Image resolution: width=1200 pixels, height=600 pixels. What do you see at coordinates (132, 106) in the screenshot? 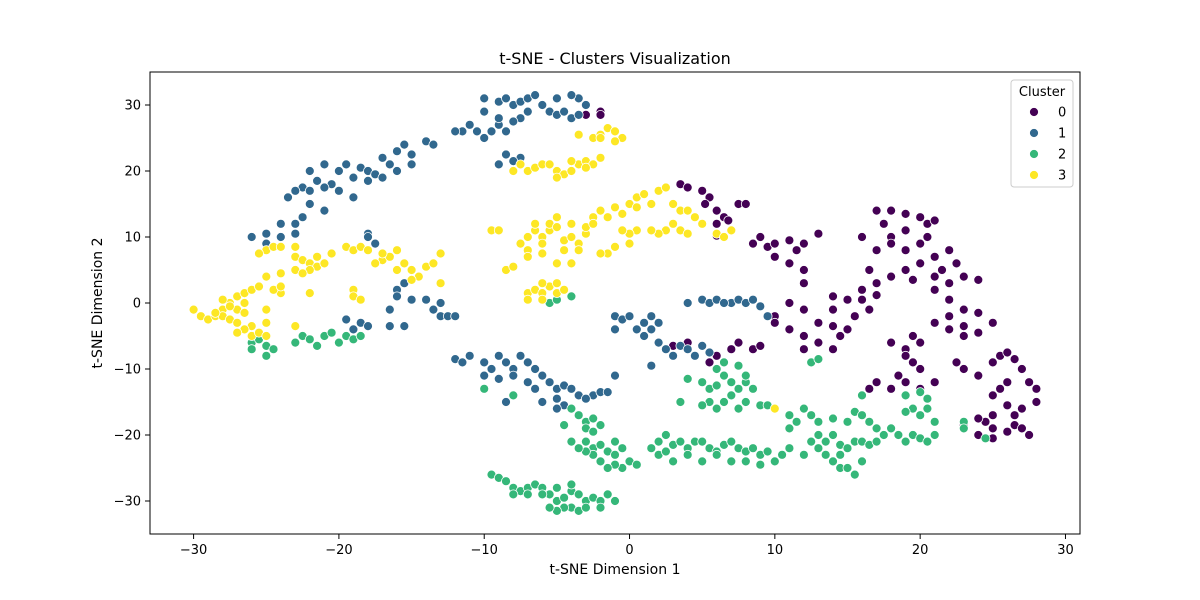
I see `y-tick-label: 30` at bounding box center [132, 106].